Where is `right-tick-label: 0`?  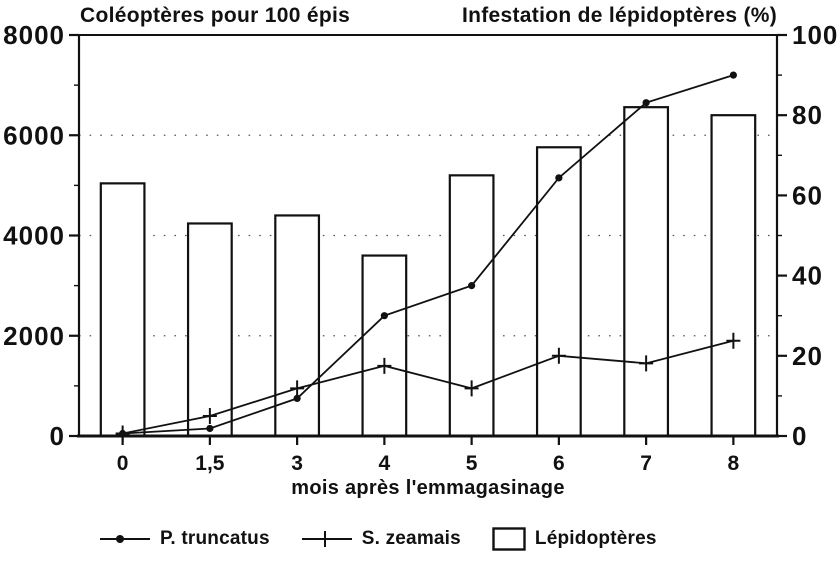 right-tick-label: 0 is located at coordinates (799, 436).